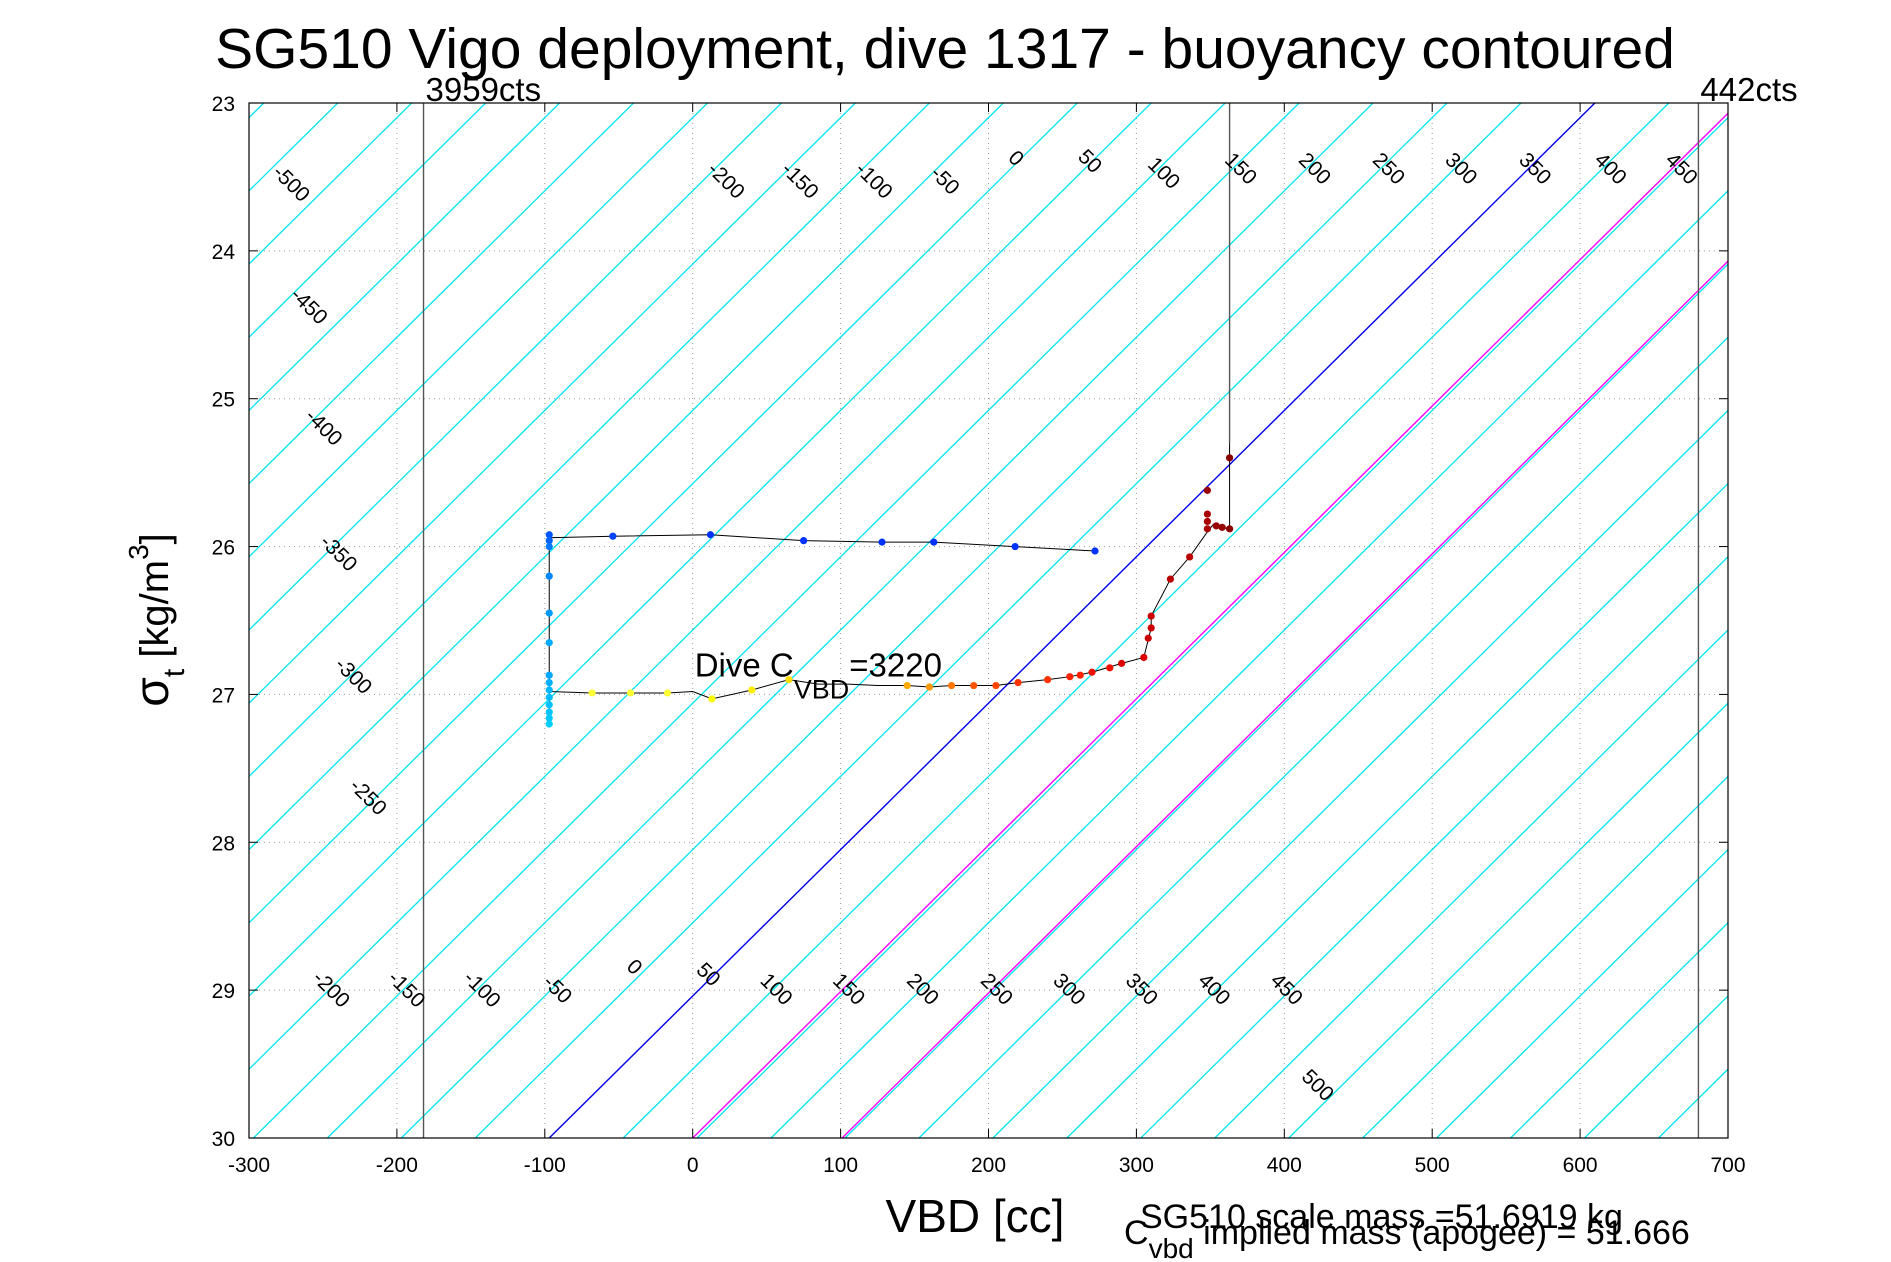 This screenshot has height=1262, width=1891. I want to click on x-tick-label: 400, so click(1284, 1165).